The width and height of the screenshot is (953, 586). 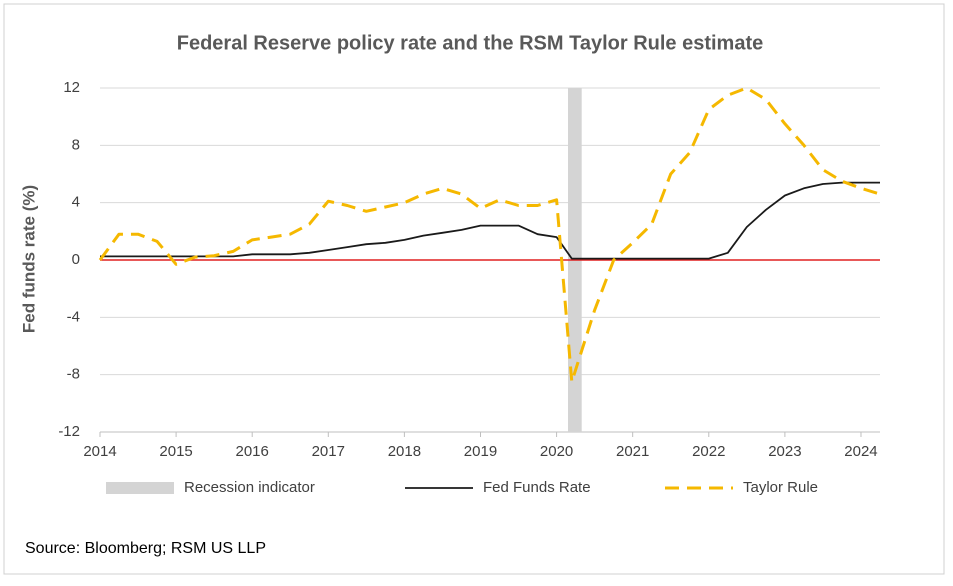 I want to click on y-tick-label: -12, so click(x=69, y=431).